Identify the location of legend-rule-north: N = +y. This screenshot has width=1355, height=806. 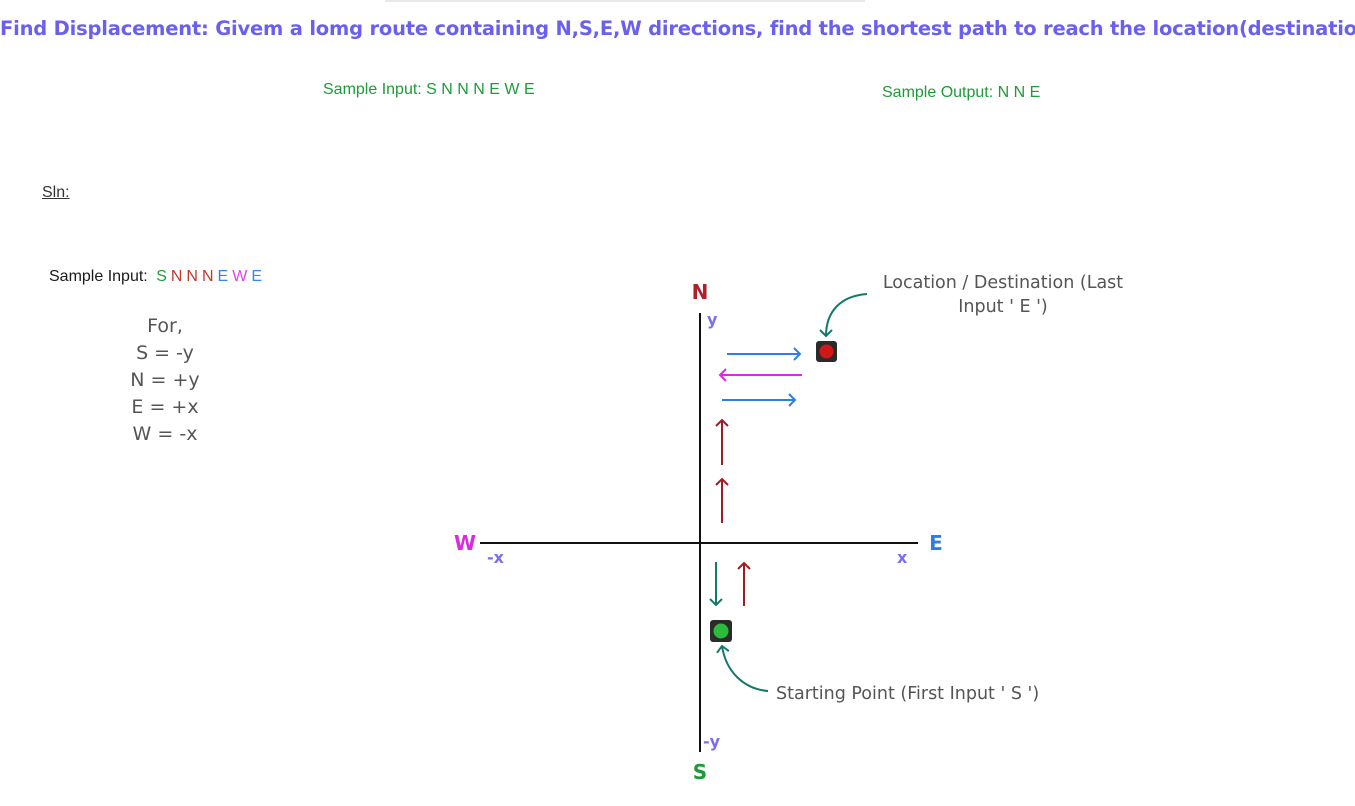
(165, 380).